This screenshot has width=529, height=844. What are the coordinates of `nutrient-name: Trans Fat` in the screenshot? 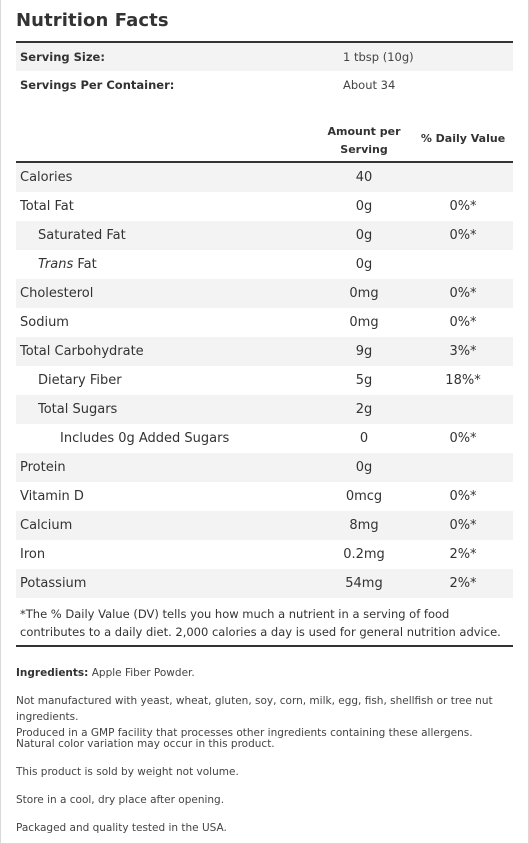 It's located at (67, 264).